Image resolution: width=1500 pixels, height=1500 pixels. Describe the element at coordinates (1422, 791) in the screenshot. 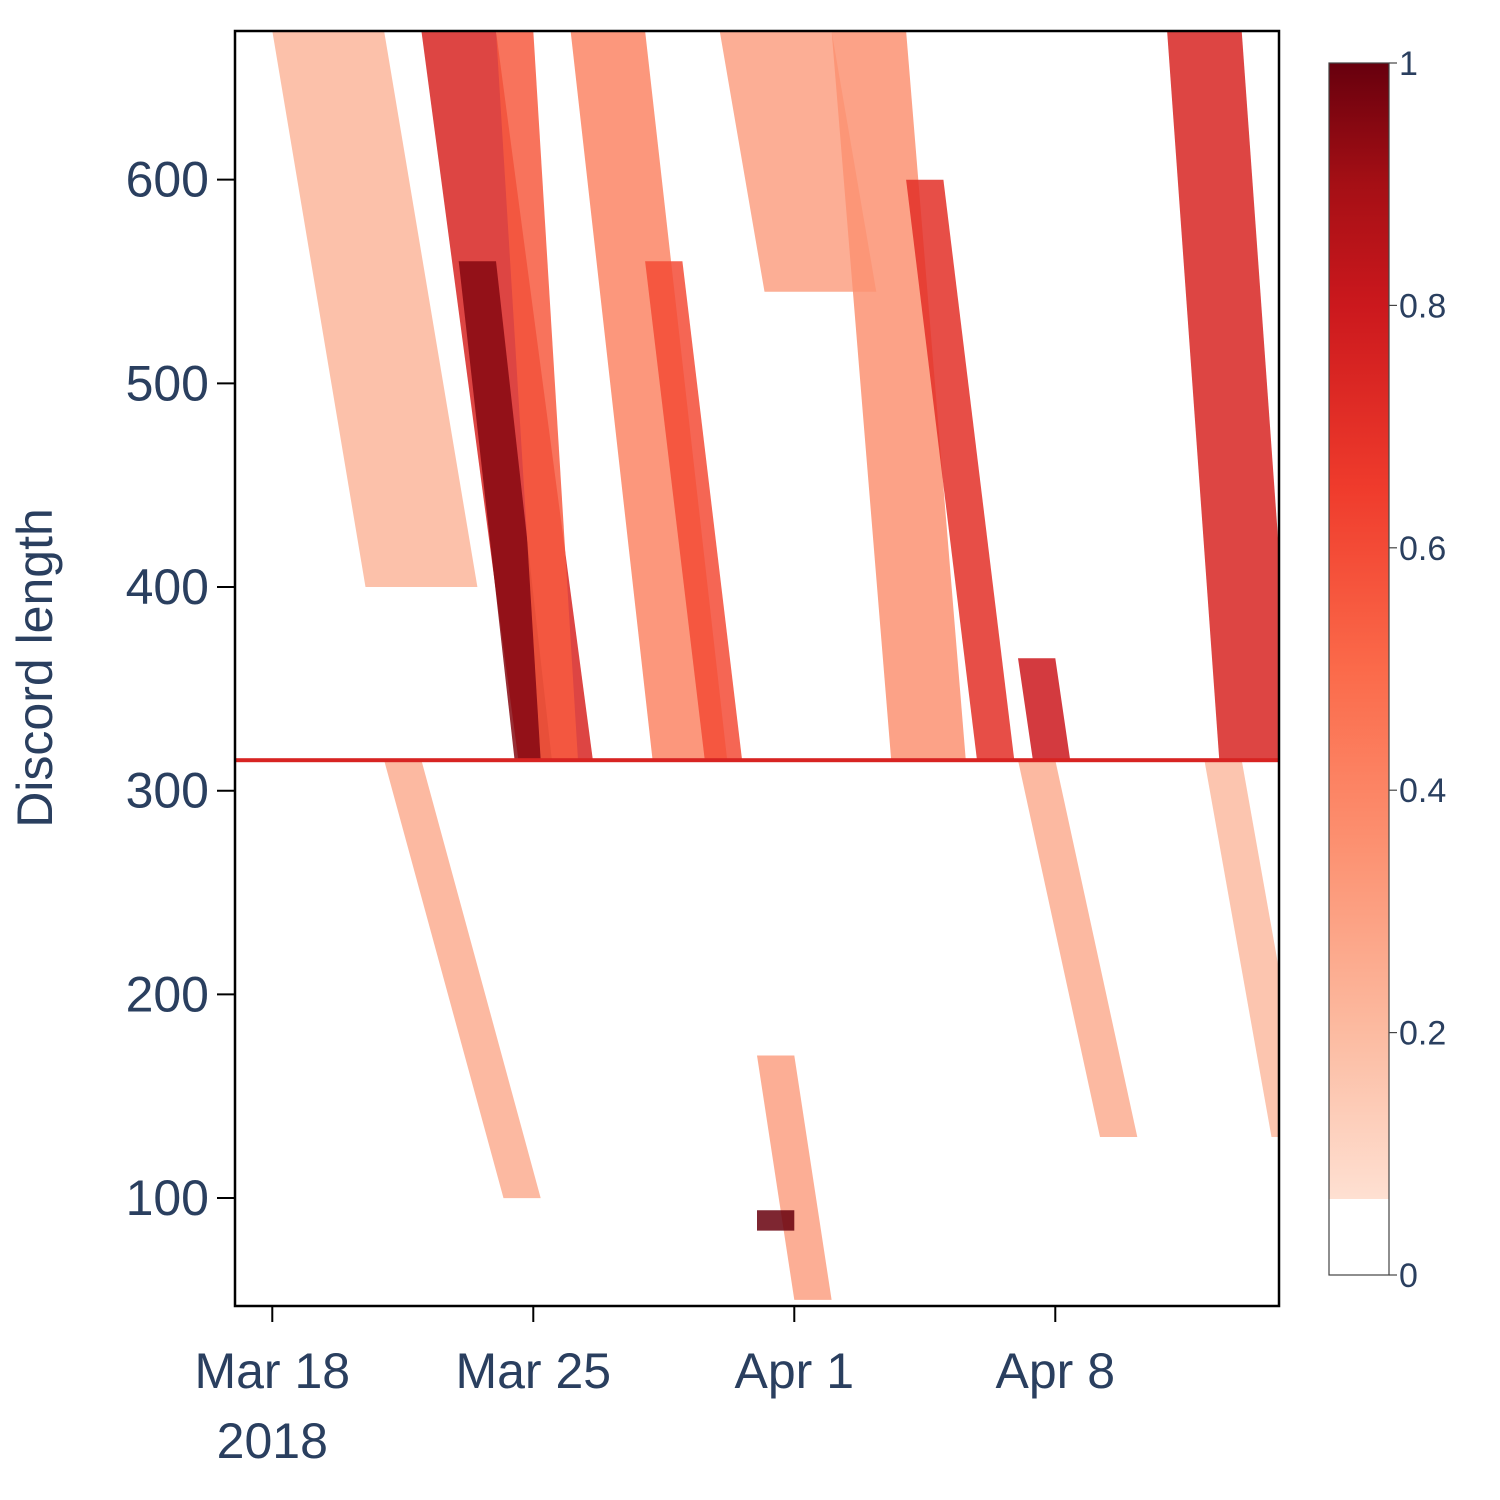

I see `colorbar-tick-label: 0.4` at that location.